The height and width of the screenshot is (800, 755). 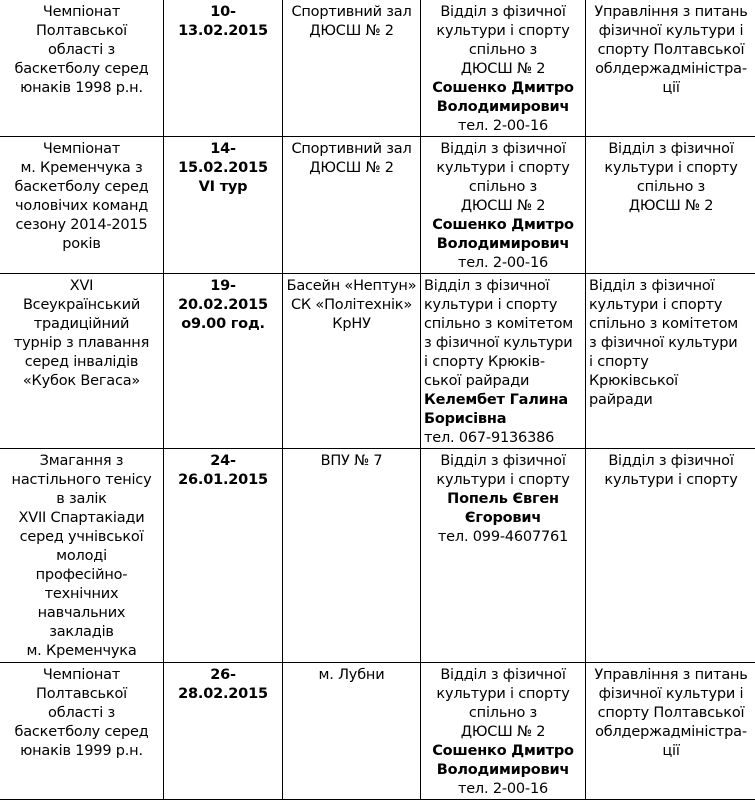 What do you see at coordinates (671, 362) in the screenshot?
I see `organizer-cell-line: і спорту` at bounding box center [671, 362].